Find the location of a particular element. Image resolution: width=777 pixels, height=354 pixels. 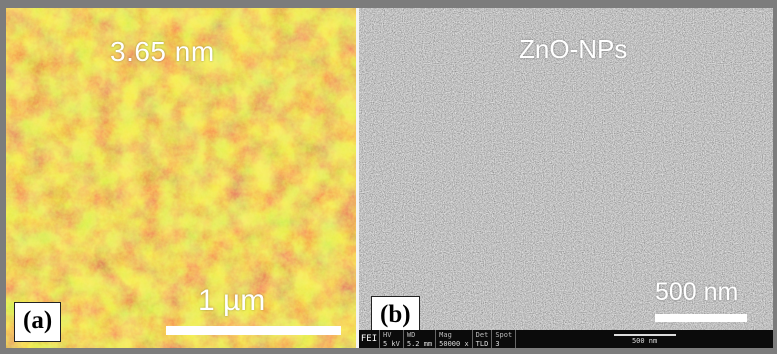

info-header: Mag is located at coordinates (445, 335).